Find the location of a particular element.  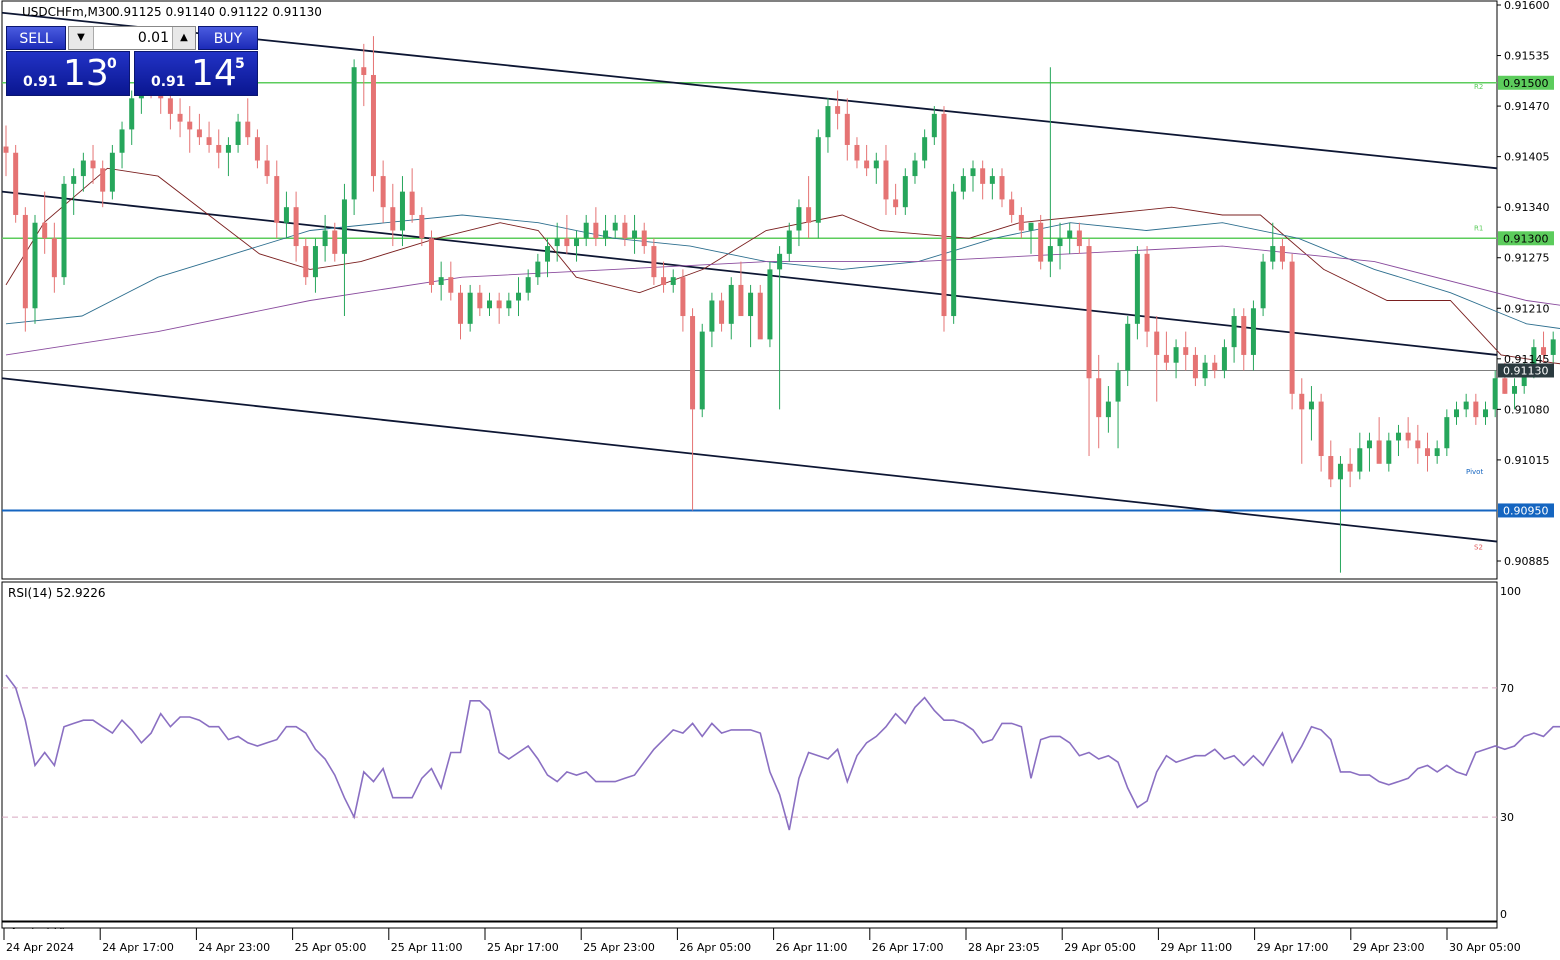

sell-price-button: 0.91 13 0 is located at coordinates (68, 73).